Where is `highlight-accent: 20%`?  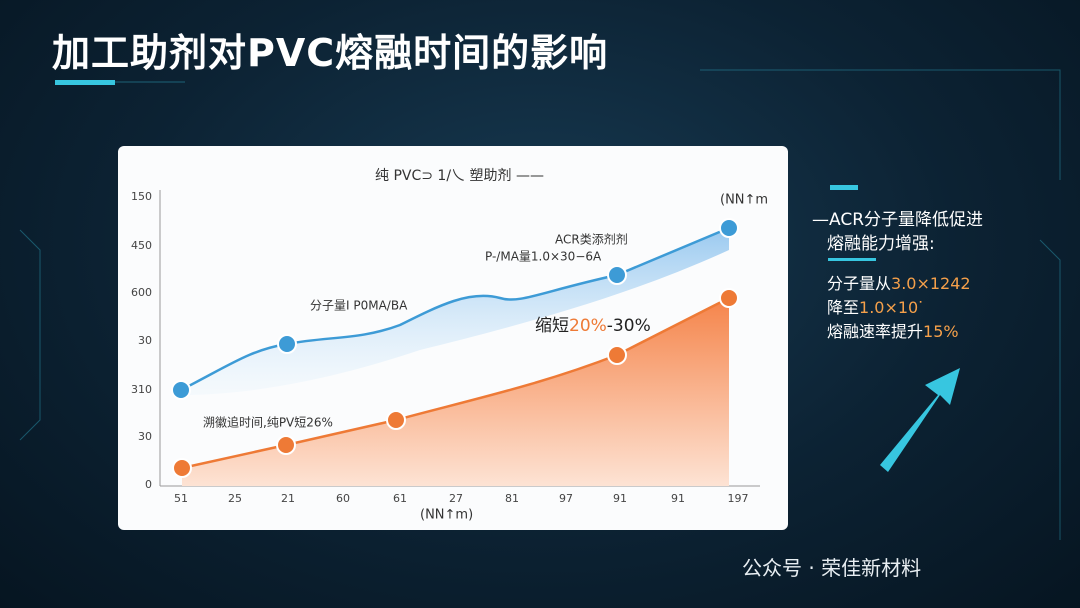 highlight-accent: 20% is located at coordinates (588, 326).